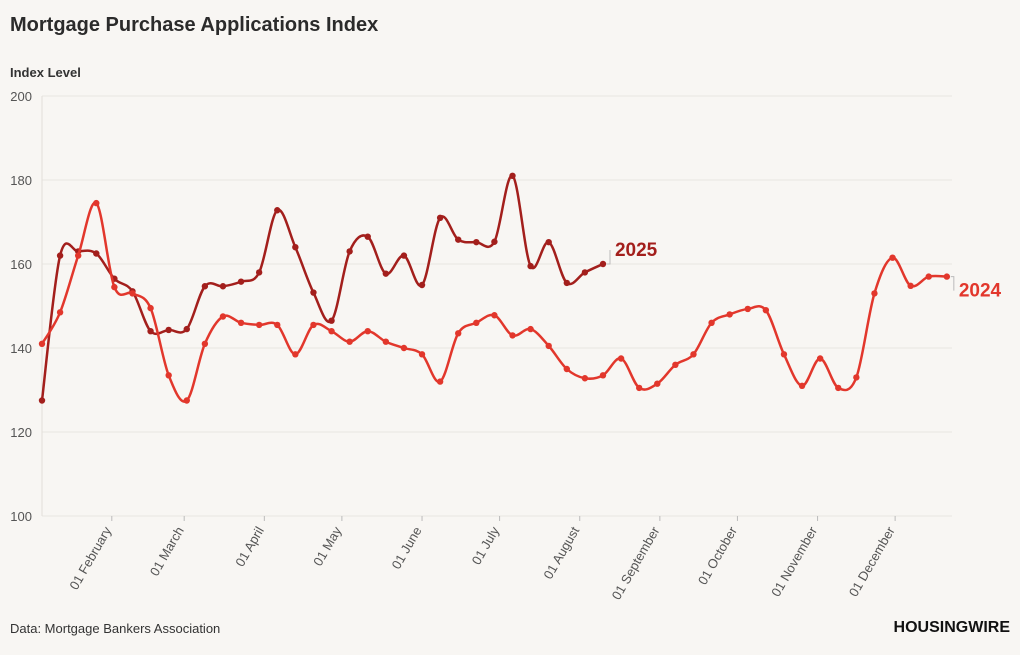 This screenshot has height=655, width=1020. Describe the element at coordinates (636, 250) in the screenshot. I see `series-label: 2025` at that location.